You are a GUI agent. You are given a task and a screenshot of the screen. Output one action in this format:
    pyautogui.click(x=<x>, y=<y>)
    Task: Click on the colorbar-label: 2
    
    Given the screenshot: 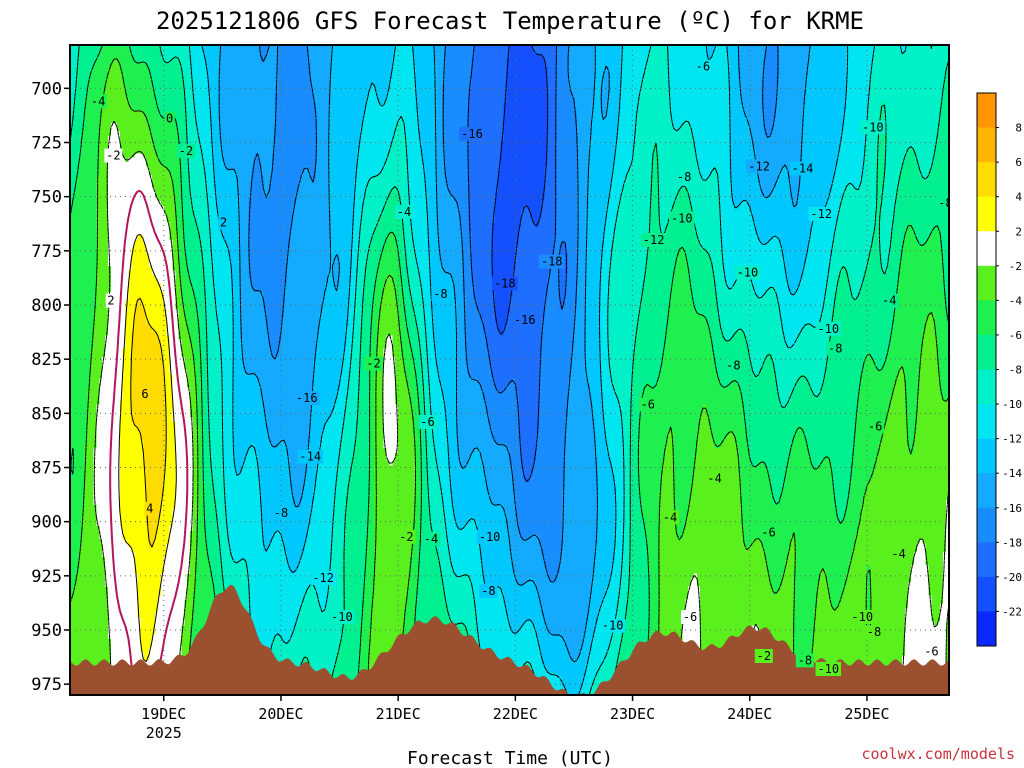 What is the action you would take?
    pyautogui.click(x=1018, y=231)
    